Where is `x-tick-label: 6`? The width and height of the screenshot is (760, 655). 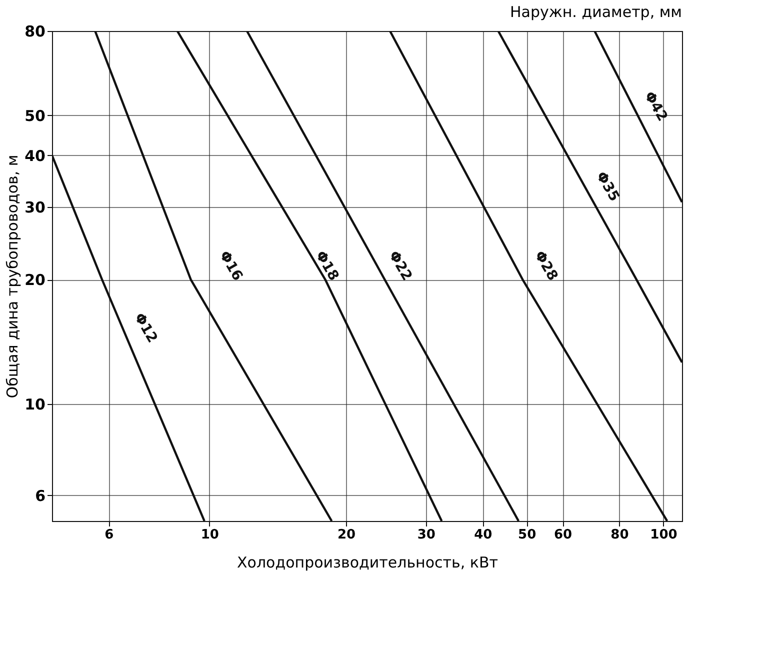 x-tick-label: 6 is located at coordinates (109, 535).